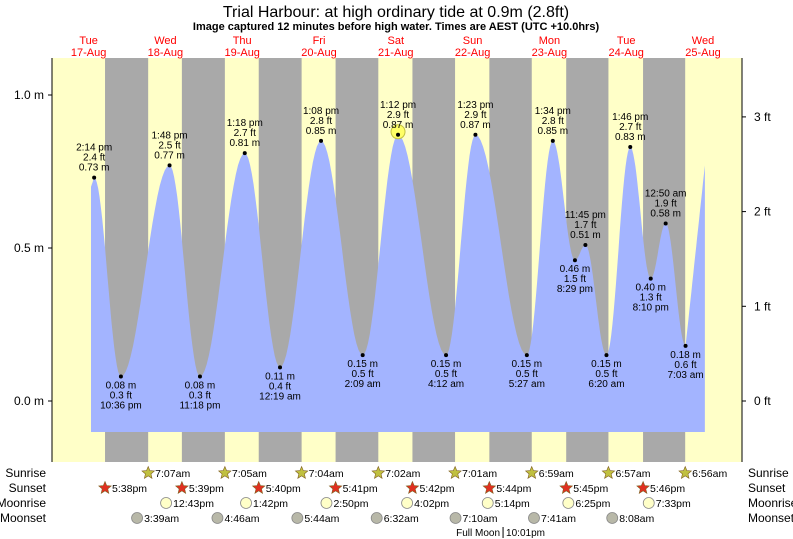 The image size is (793, 539). What do you see at coordinates (242, 41) in the screenshot?
I see `day-of-week-label: Thu` at bounding box center [242, 41].